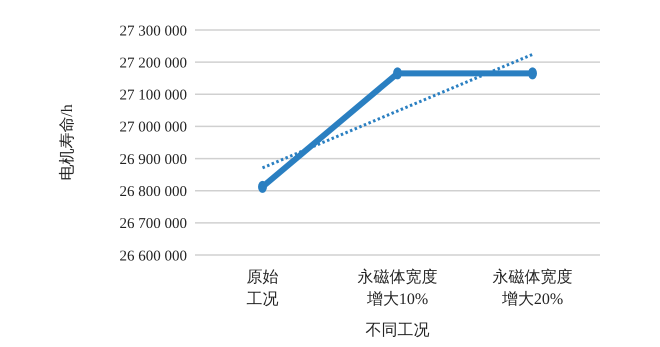 The width and height of the screenshot is (660, 347). I want to click on x-axis-title: 不同工况, so click(398, 330).